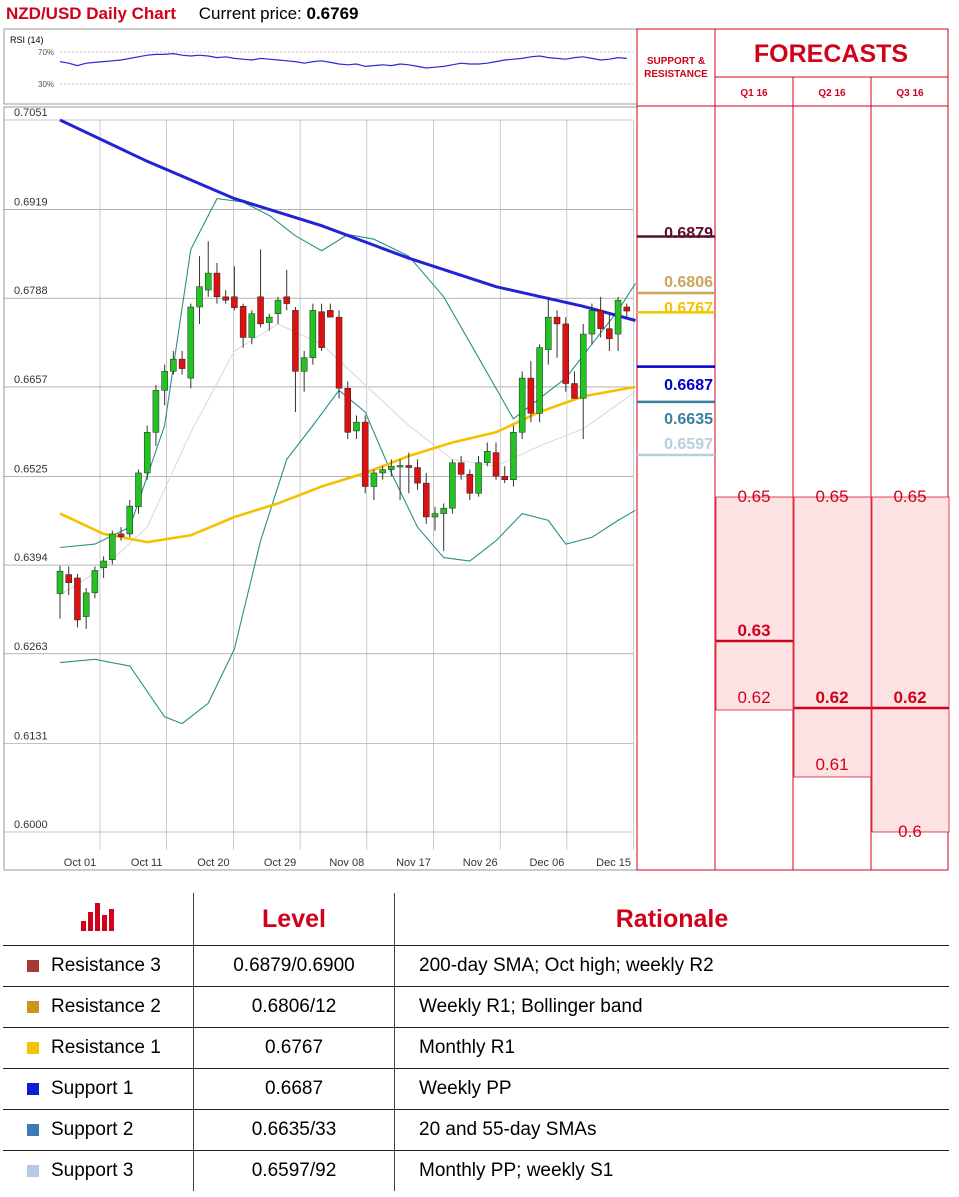 The width and height of the screenshot is (959, 1197). I want to click on table-row: Support 1 0.6687 Weekly PP, so click(476, 1089).